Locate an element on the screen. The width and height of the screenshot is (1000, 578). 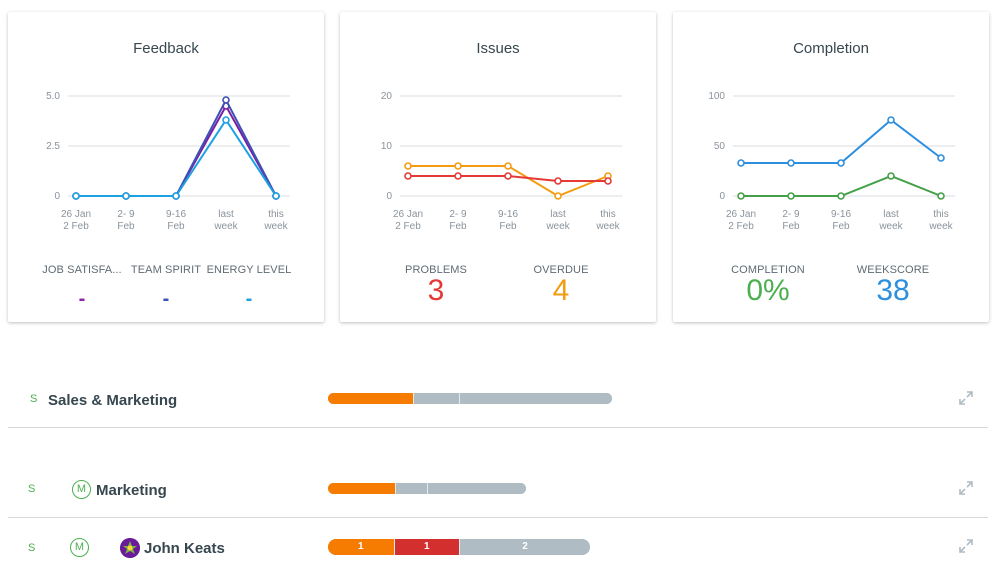
team-row-marketing: S M Marketing is located at coordinates (498, 493).